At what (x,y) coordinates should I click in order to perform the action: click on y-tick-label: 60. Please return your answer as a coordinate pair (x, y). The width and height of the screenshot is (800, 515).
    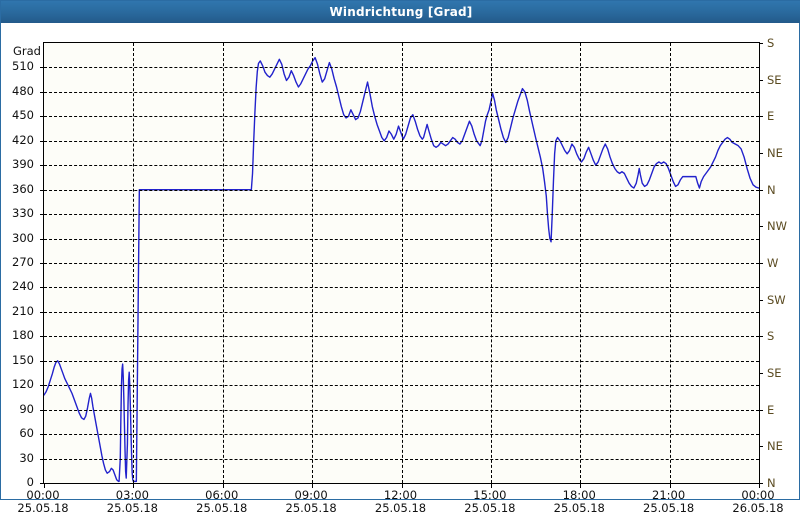
    Looking at the image, I should click on (26, 433).